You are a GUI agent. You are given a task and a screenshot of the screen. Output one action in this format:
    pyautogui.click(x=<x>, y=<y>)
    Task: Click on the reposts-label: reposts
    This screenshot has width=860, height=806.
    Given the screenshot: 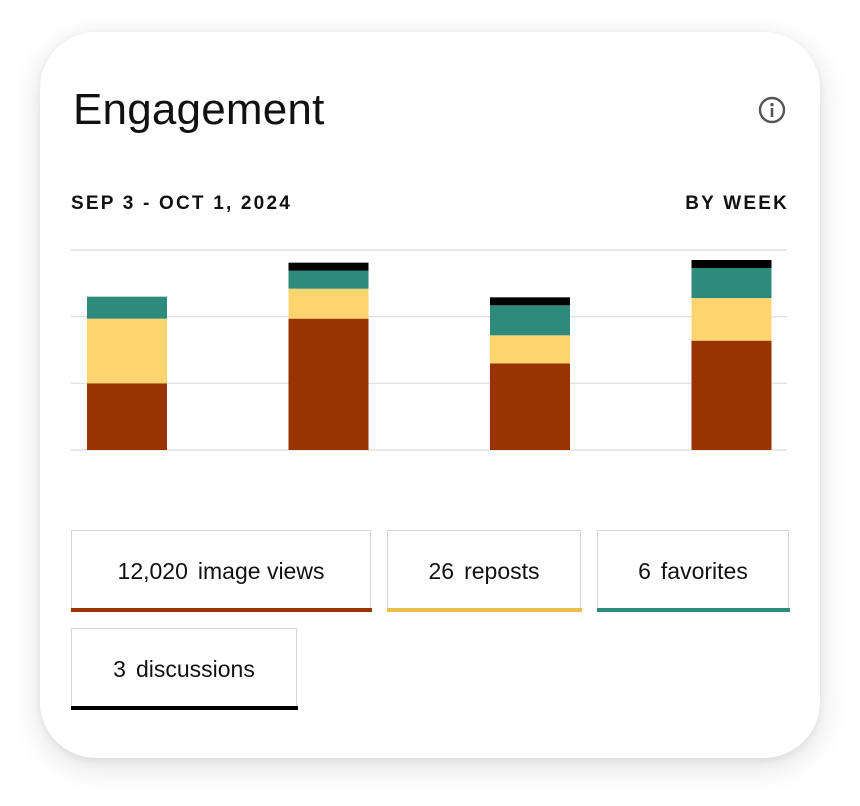 What is the action you would take?
    pyautogui.click(x=502, y=571)
    